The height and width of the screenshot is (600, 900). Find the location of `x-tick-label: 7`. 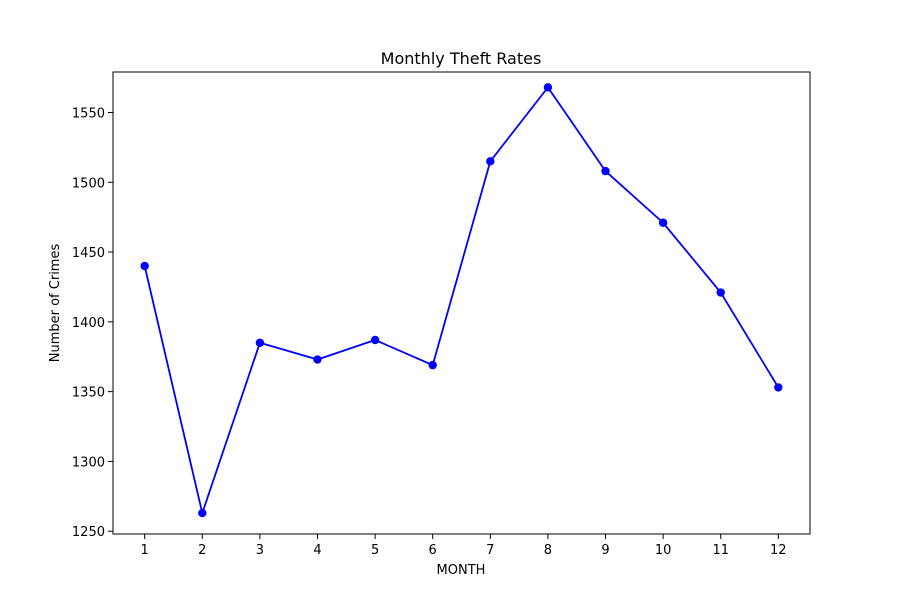

x-tick-label: 7 is located at coordinates (490, 550).